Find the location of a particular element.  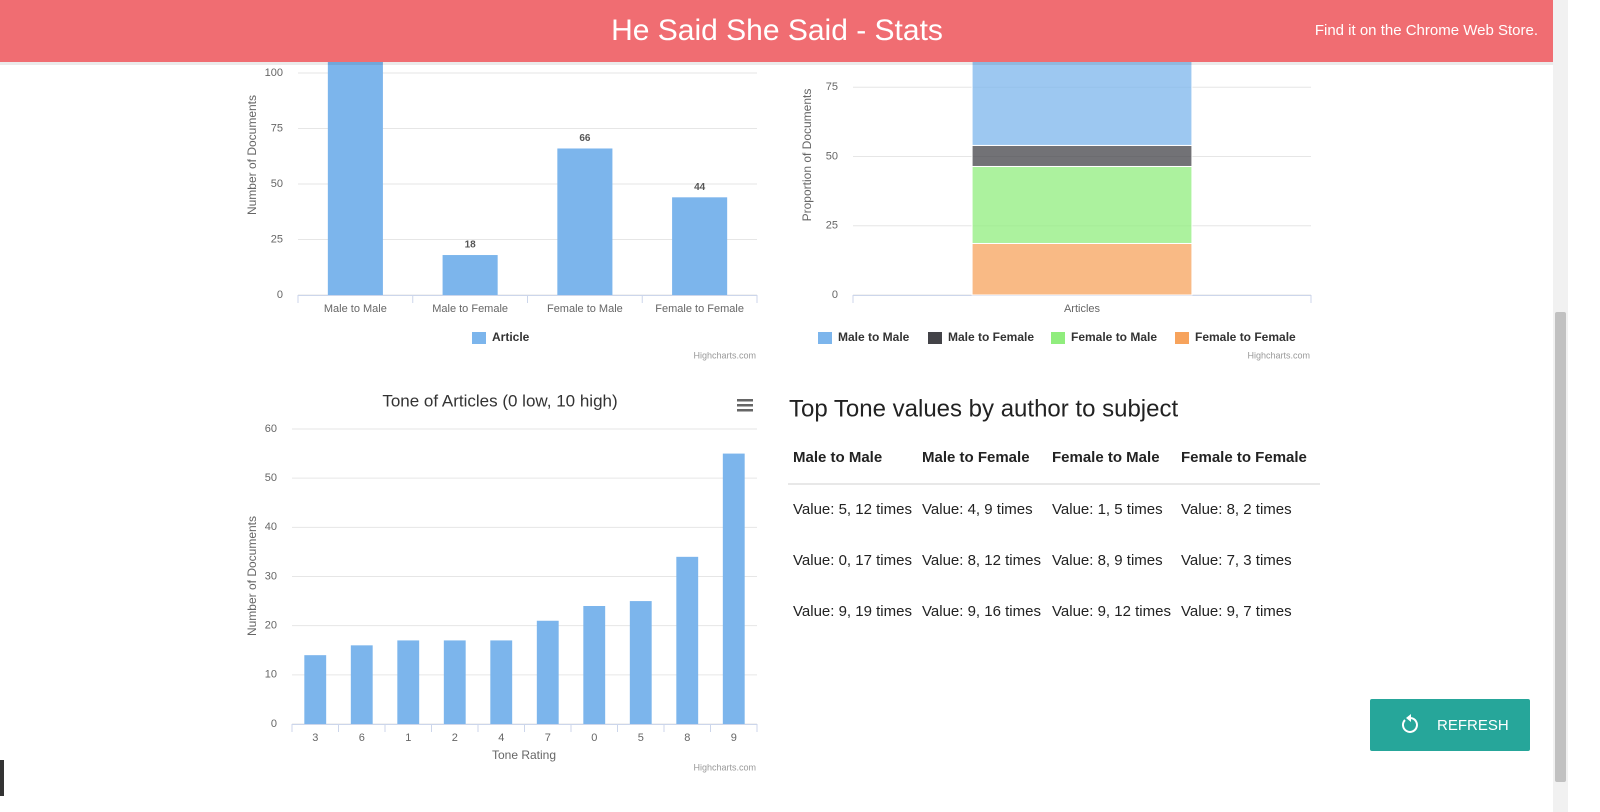

scrollbar-thumb is located at coordinates (1560, 547).